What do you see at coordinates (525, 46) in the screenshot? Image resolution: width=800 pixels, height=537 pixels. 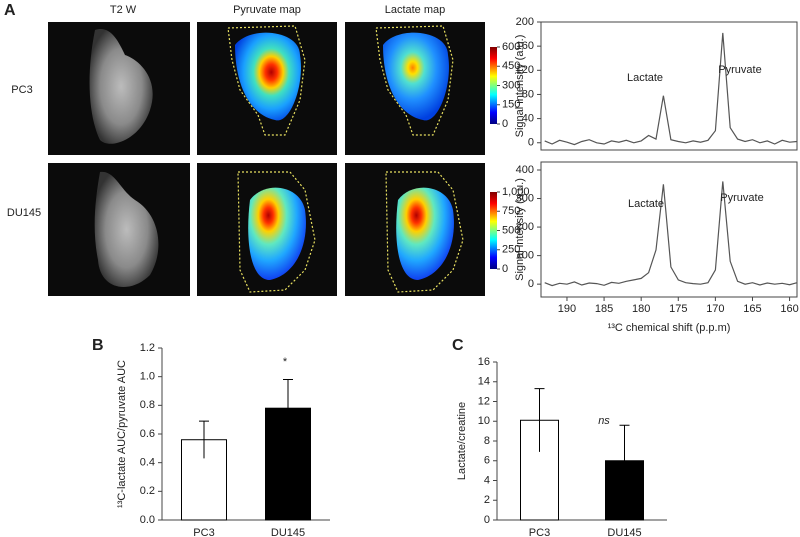 I see `y-tick-label: 160` at bounding box center [525, 46].